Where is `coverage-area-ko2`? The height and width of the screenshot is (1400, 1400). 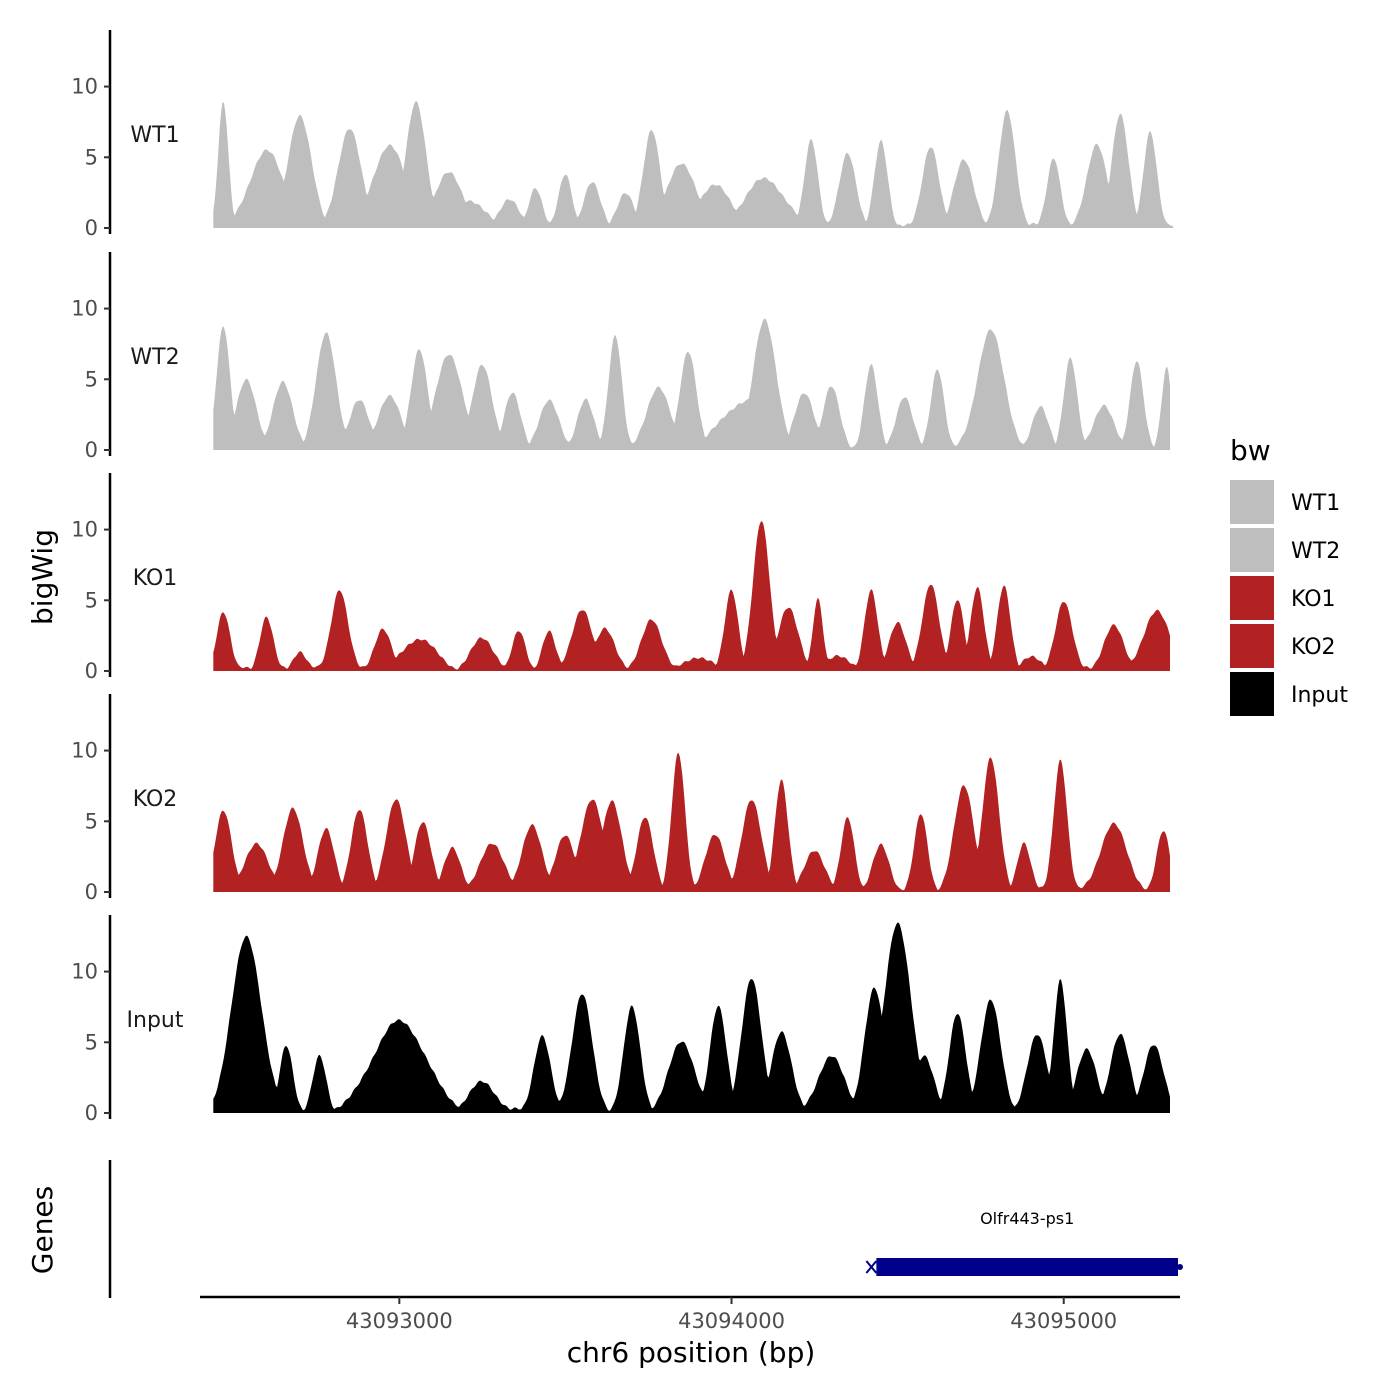 coverage-area-ko2 is located at coordinates (692, 822).